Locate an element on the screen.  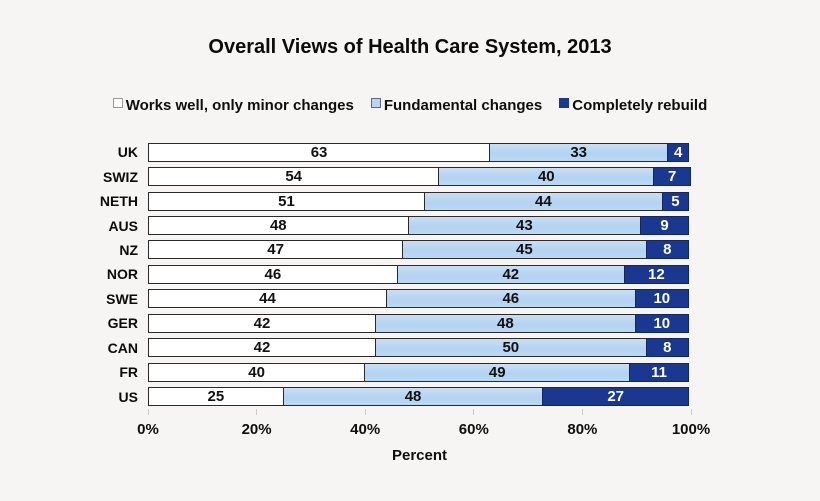
chart-row-nor: NOR 46 42 12 is located at coordinates (345, 274).